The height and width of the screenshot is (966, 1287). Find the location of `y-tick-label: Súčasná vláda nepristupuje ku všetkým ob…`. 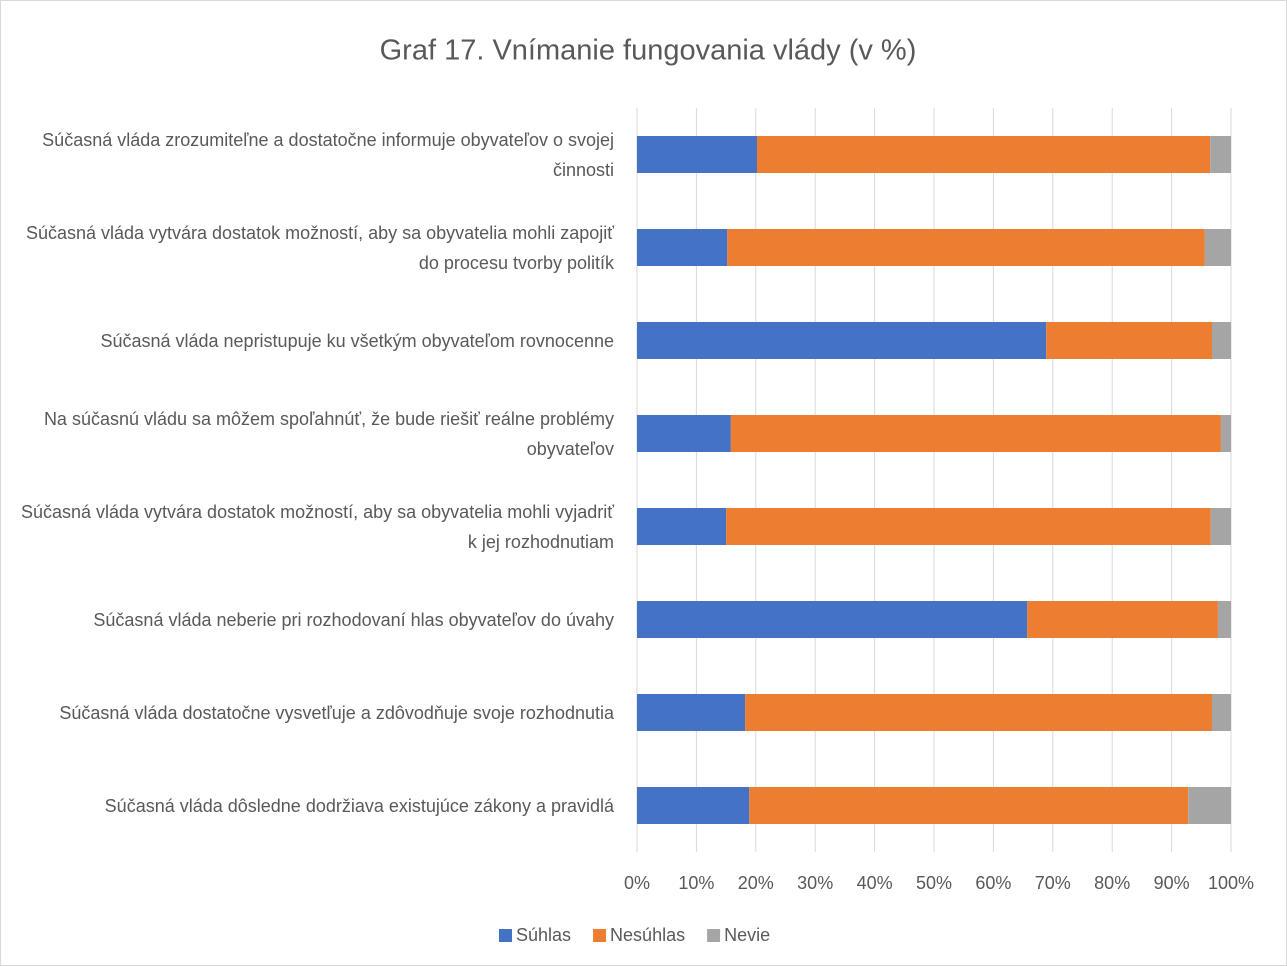

y-tick-label: Súčasná vláda nepristupuje ku všetkým ob… is located at coordinates (357, 340).